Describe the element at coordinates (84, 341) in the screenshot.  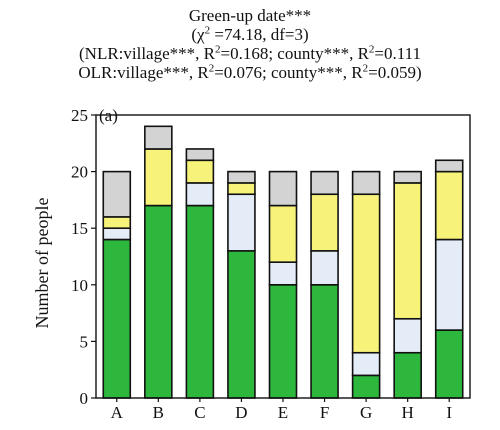
I see `y-tick-label-5: 5` at that location.